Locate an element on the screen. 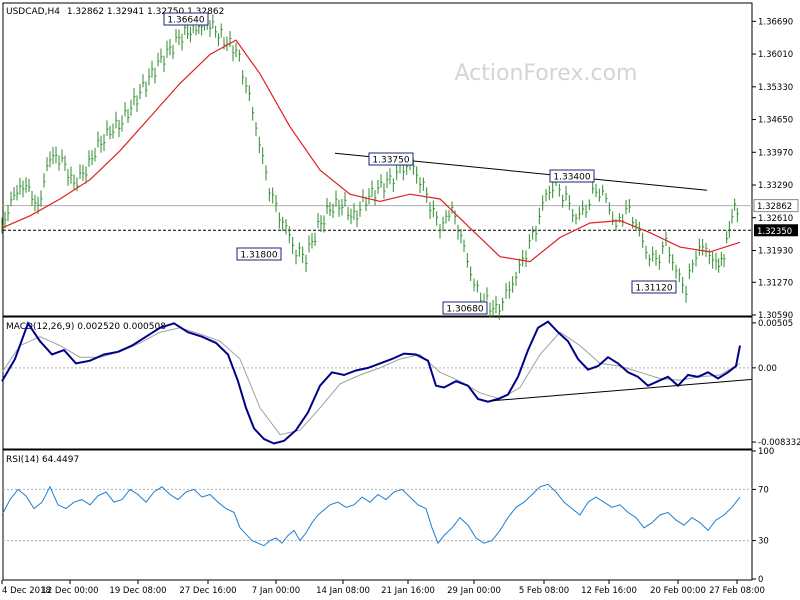  current-price-label: 1.32862 is located at coordinates (774, 207).